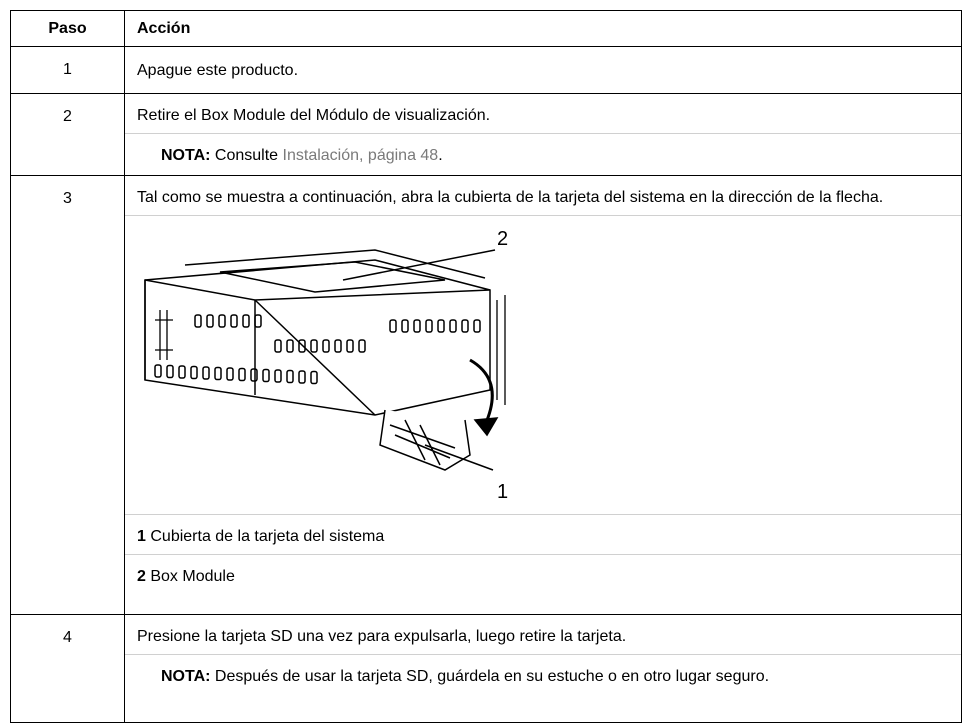 The height and width of the screenshot is (724, 972). What do you see at coordinates (502, 492) in the screenshot?
I see `callout: 1` at bounding box center [502, 492].